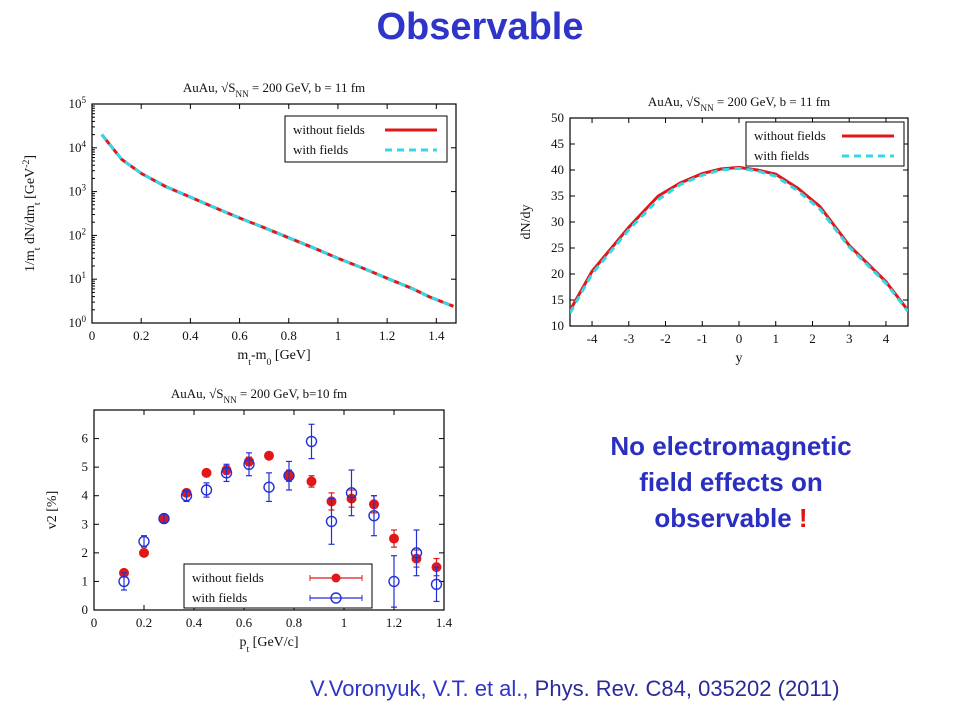 This screenshot has width=960, height=720. What do you see at coordinates (557, 299) in the screenshot?
I see `dndy-y-tick-label: 15` at bounding box center [557, 299].